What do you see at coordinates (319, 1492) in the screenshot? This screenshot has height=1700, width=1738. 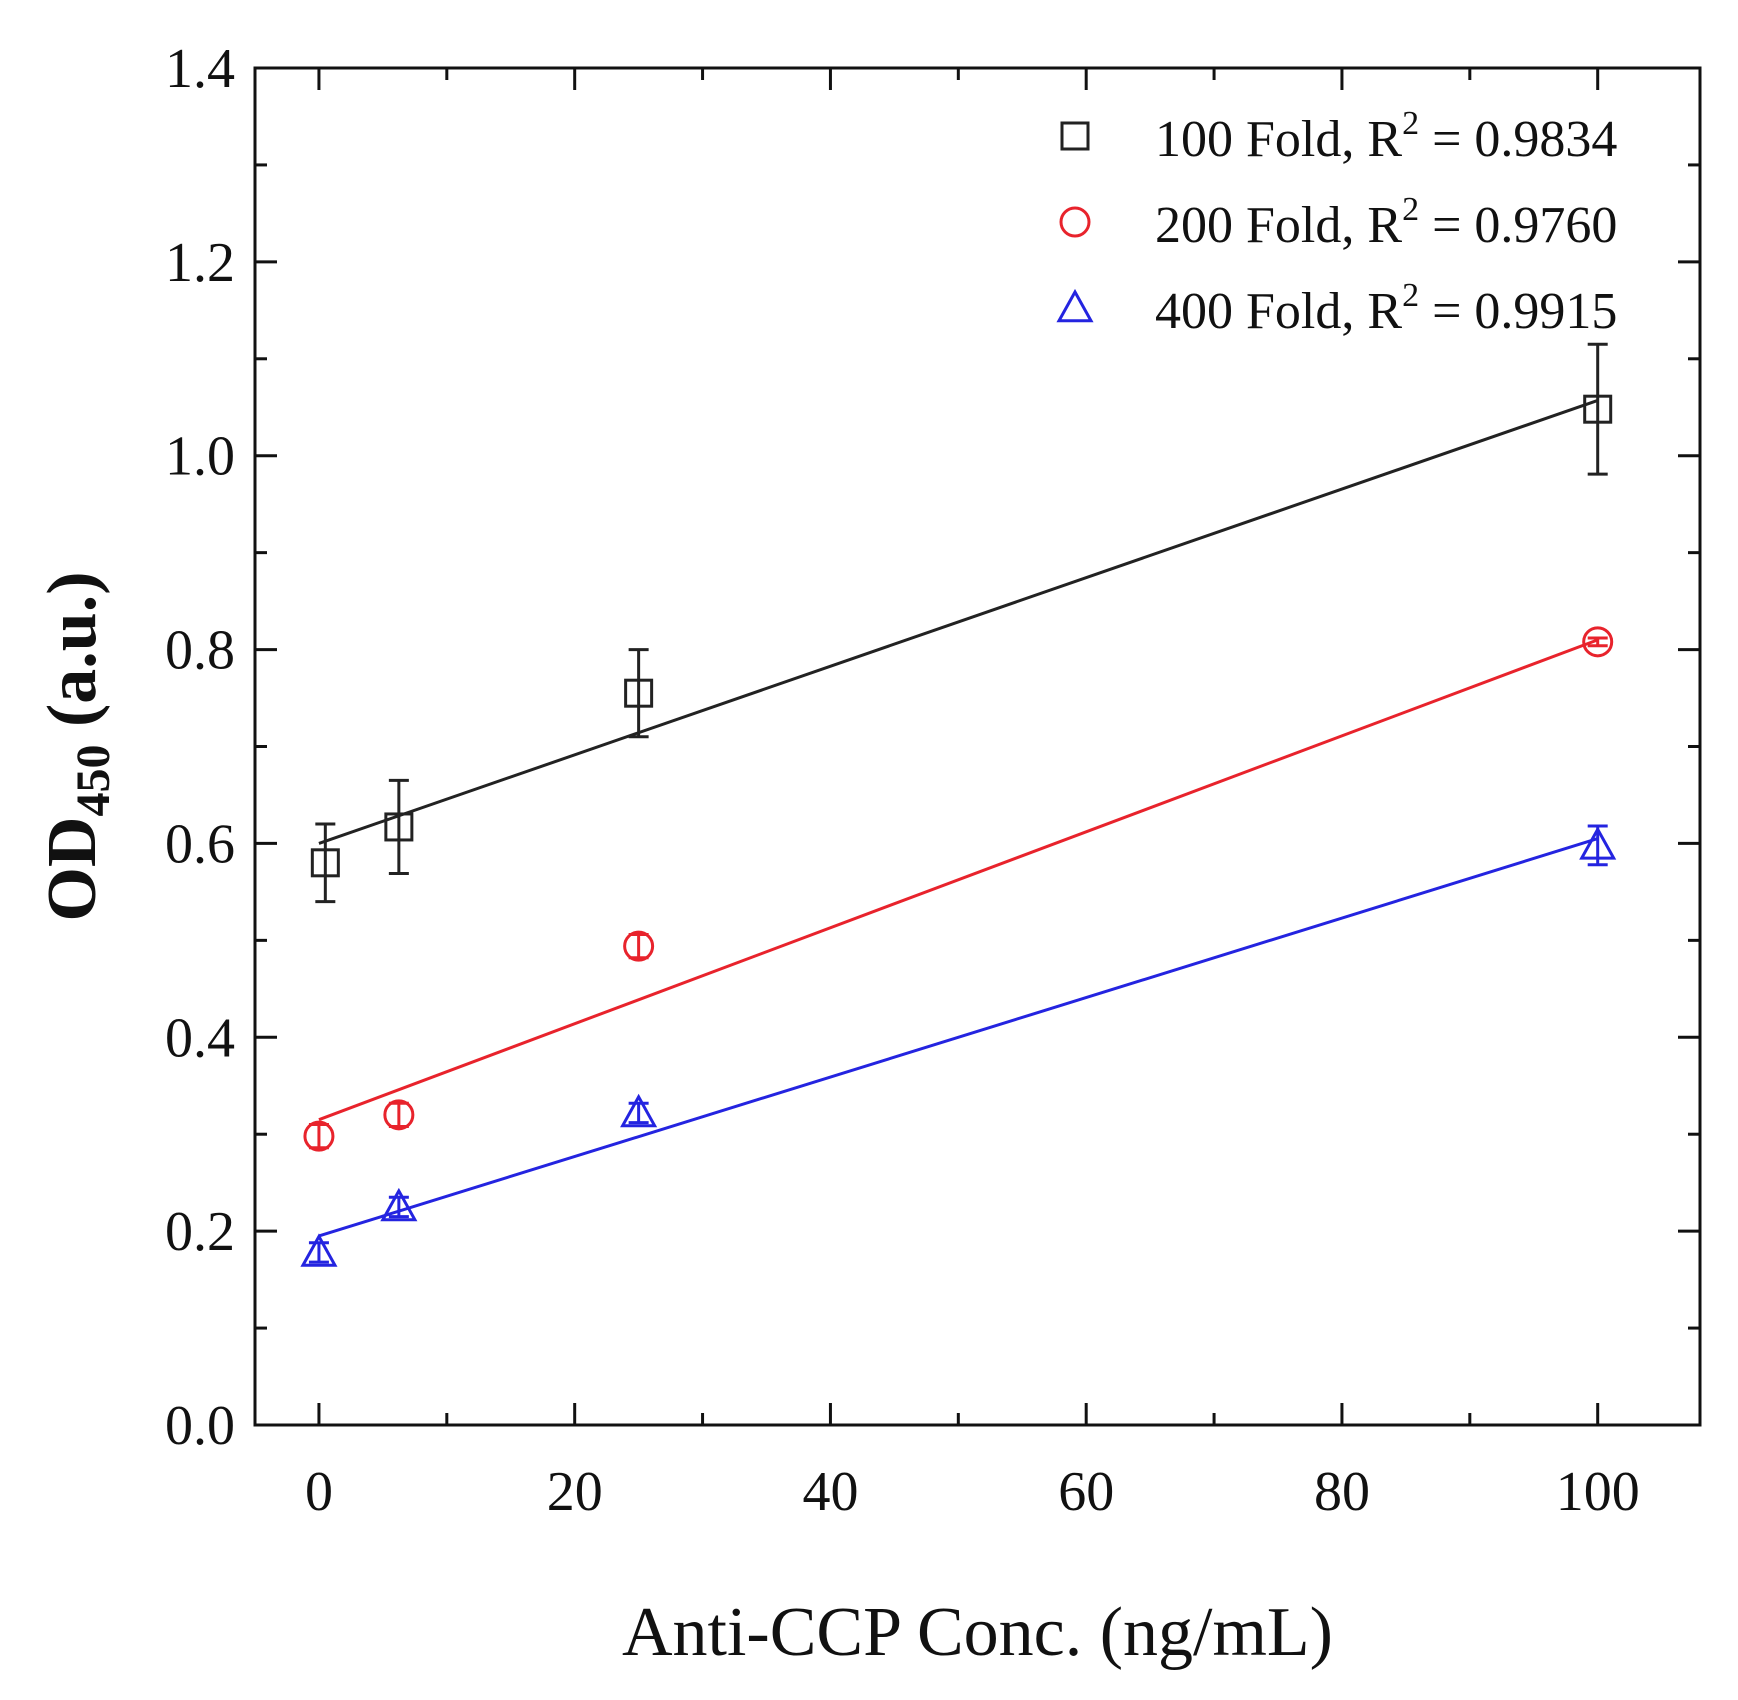 I see `x-tick-label: 0` at bounding box center [319, 1492].